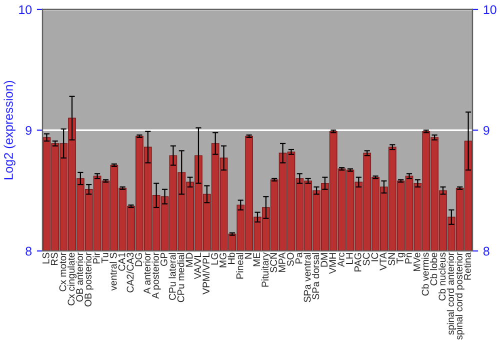 The image size is (500, 350). Describe the element at coordinates (273, 262) in the screenshot. I see `x-tick-label: SCN` at that location.